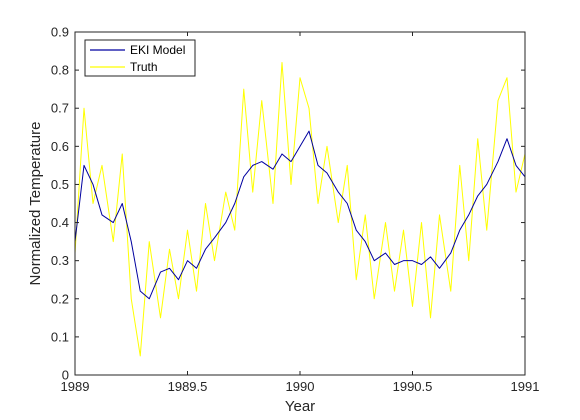  What do you see at coordinates (300, 386) in the screenshot?
I see `x-tick-label: 1990` at bounding box center [300, 386].